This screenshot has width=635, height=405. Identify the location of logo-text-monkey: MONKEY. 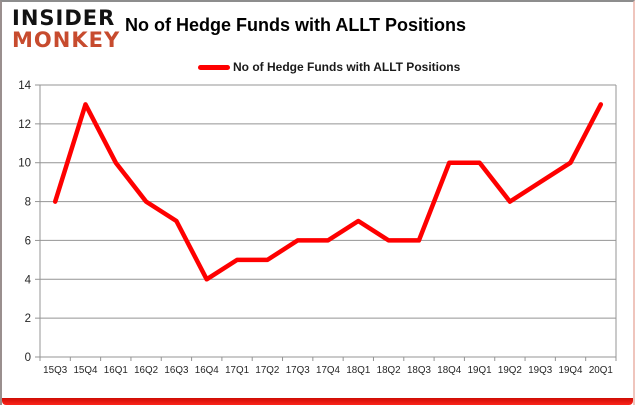
(66, 40).